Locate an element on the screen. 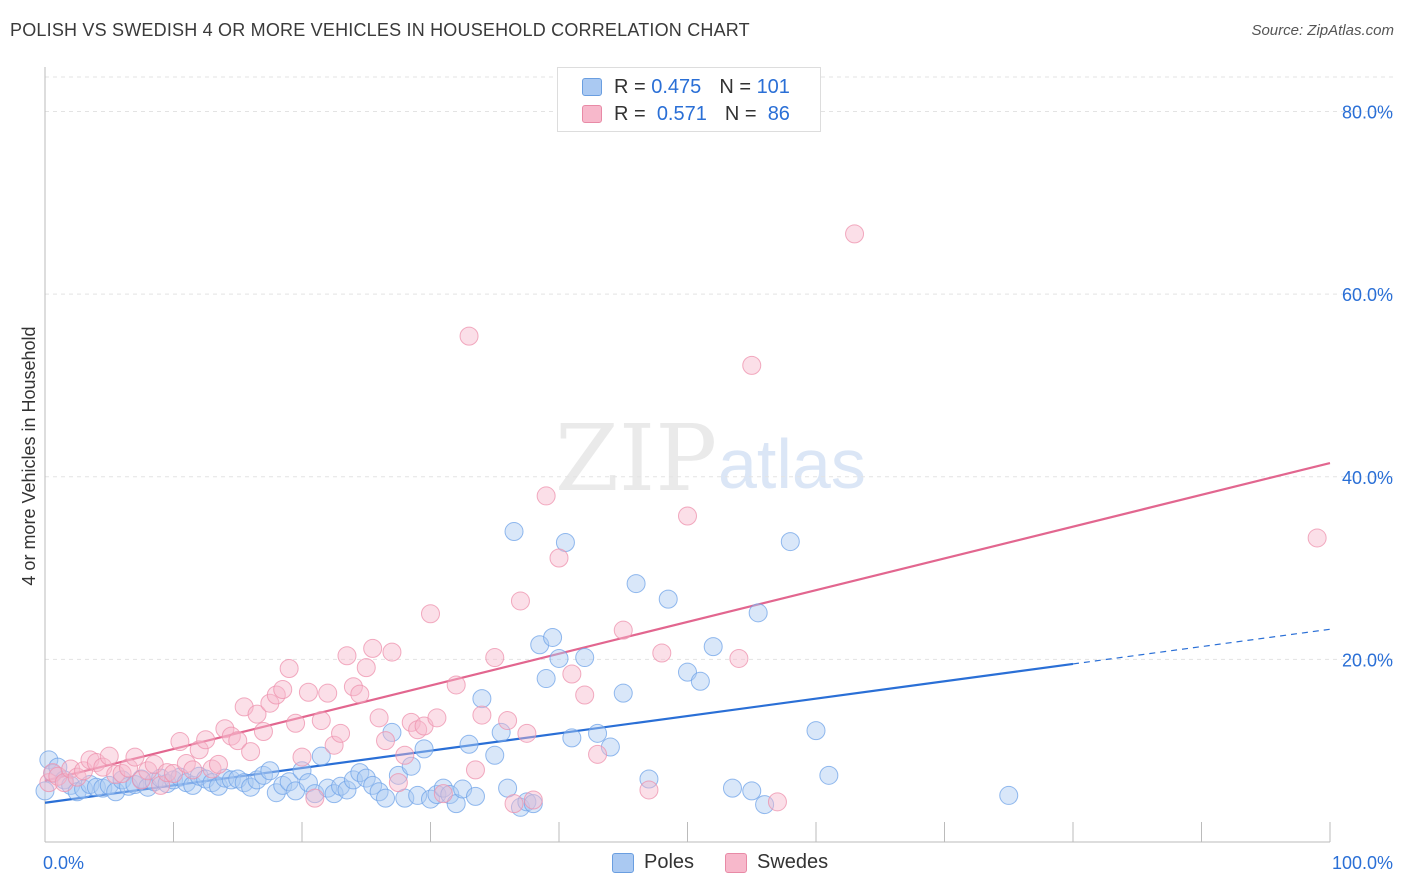  series-label-swedes: Swedes is located at coordinates (793, 862).